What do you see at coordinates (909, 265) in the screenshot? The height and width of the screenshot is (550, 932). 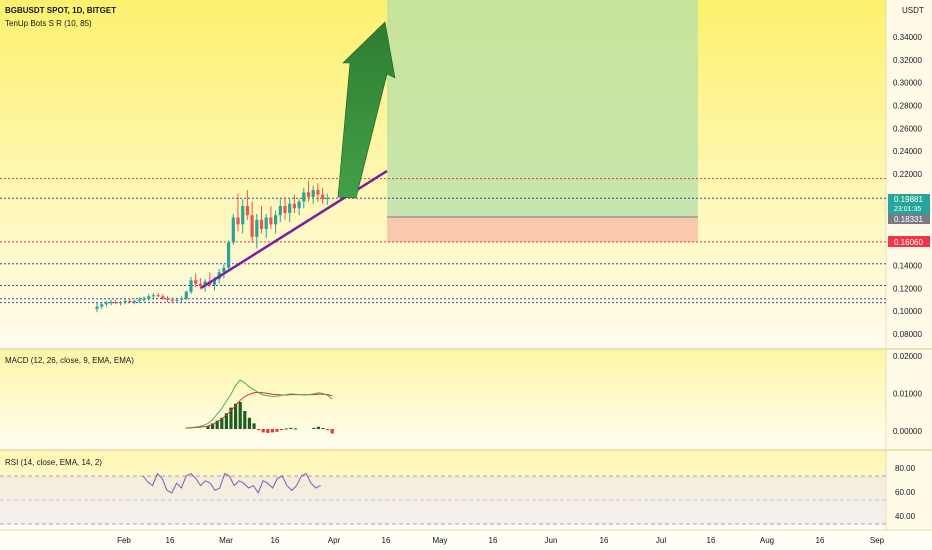 I see `price-axis-background` at bounding box center [909, 265].